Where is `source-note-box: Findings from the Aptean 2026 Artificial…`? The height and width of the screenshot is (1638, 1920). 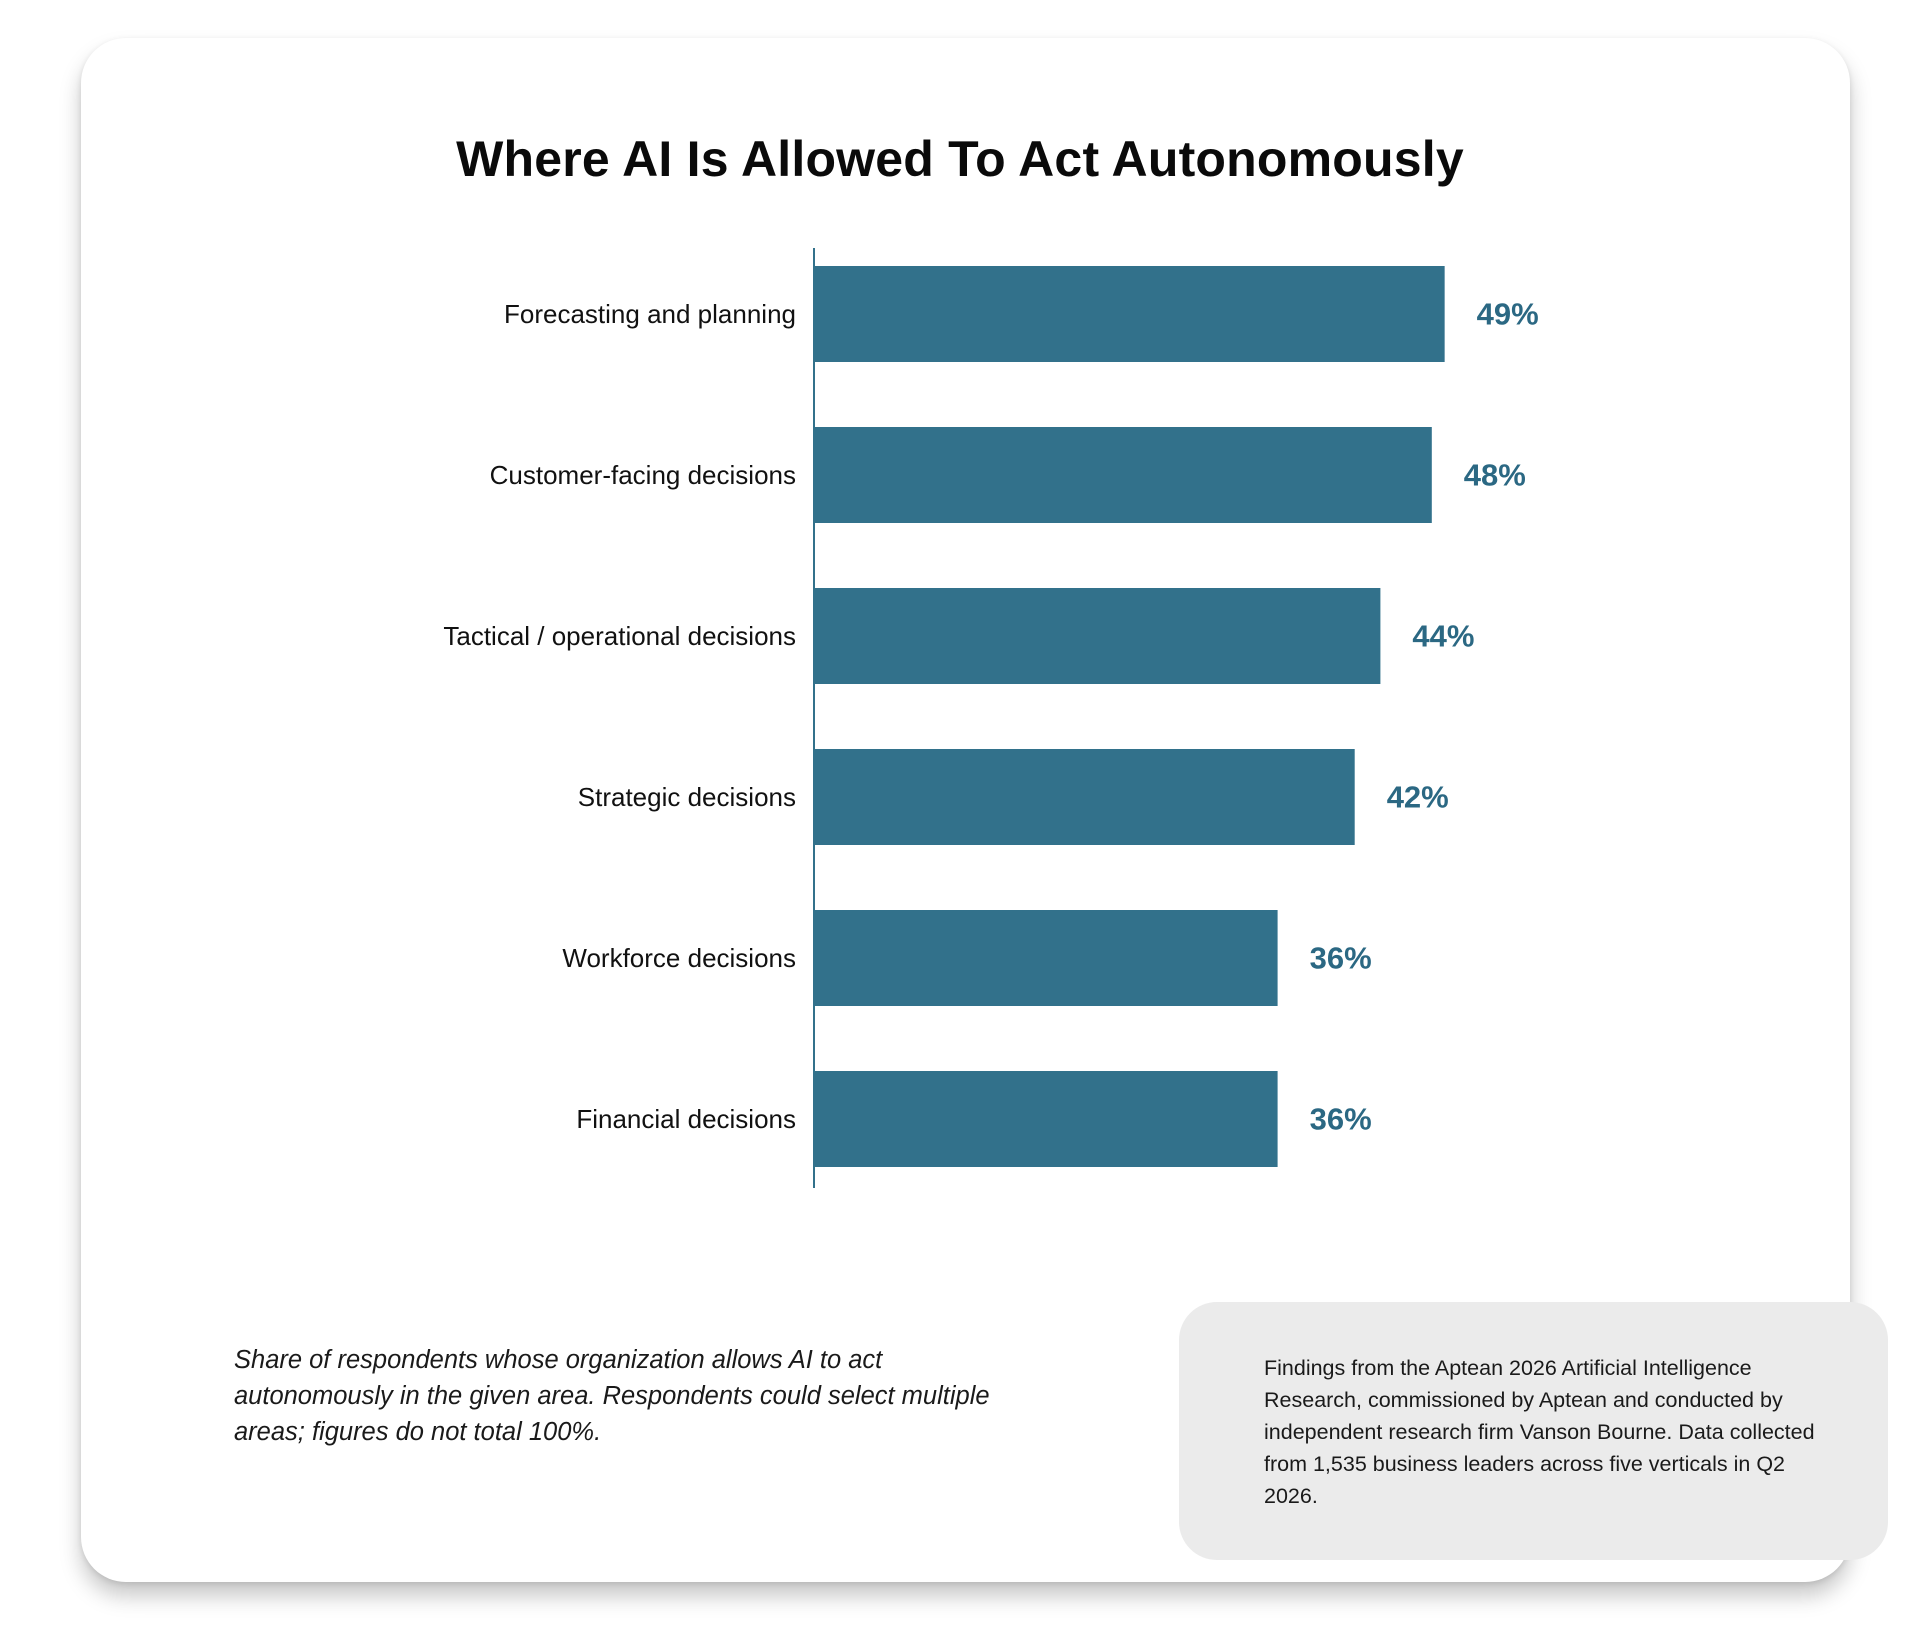 source-note-box: Findings from the Aptean 2026 Artificial… is located at coordinates (1533, 1431).